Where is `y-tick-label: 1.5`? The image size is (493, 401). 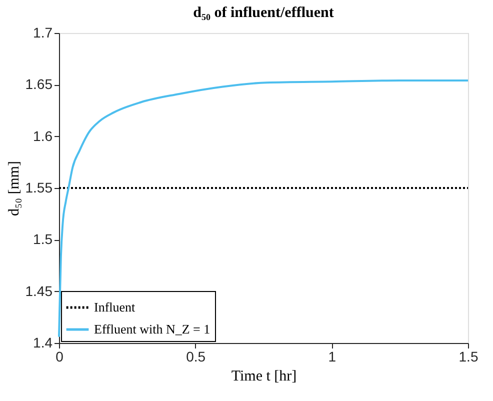
y-tick-label: 1.5 is located at coordinates (43, 239).